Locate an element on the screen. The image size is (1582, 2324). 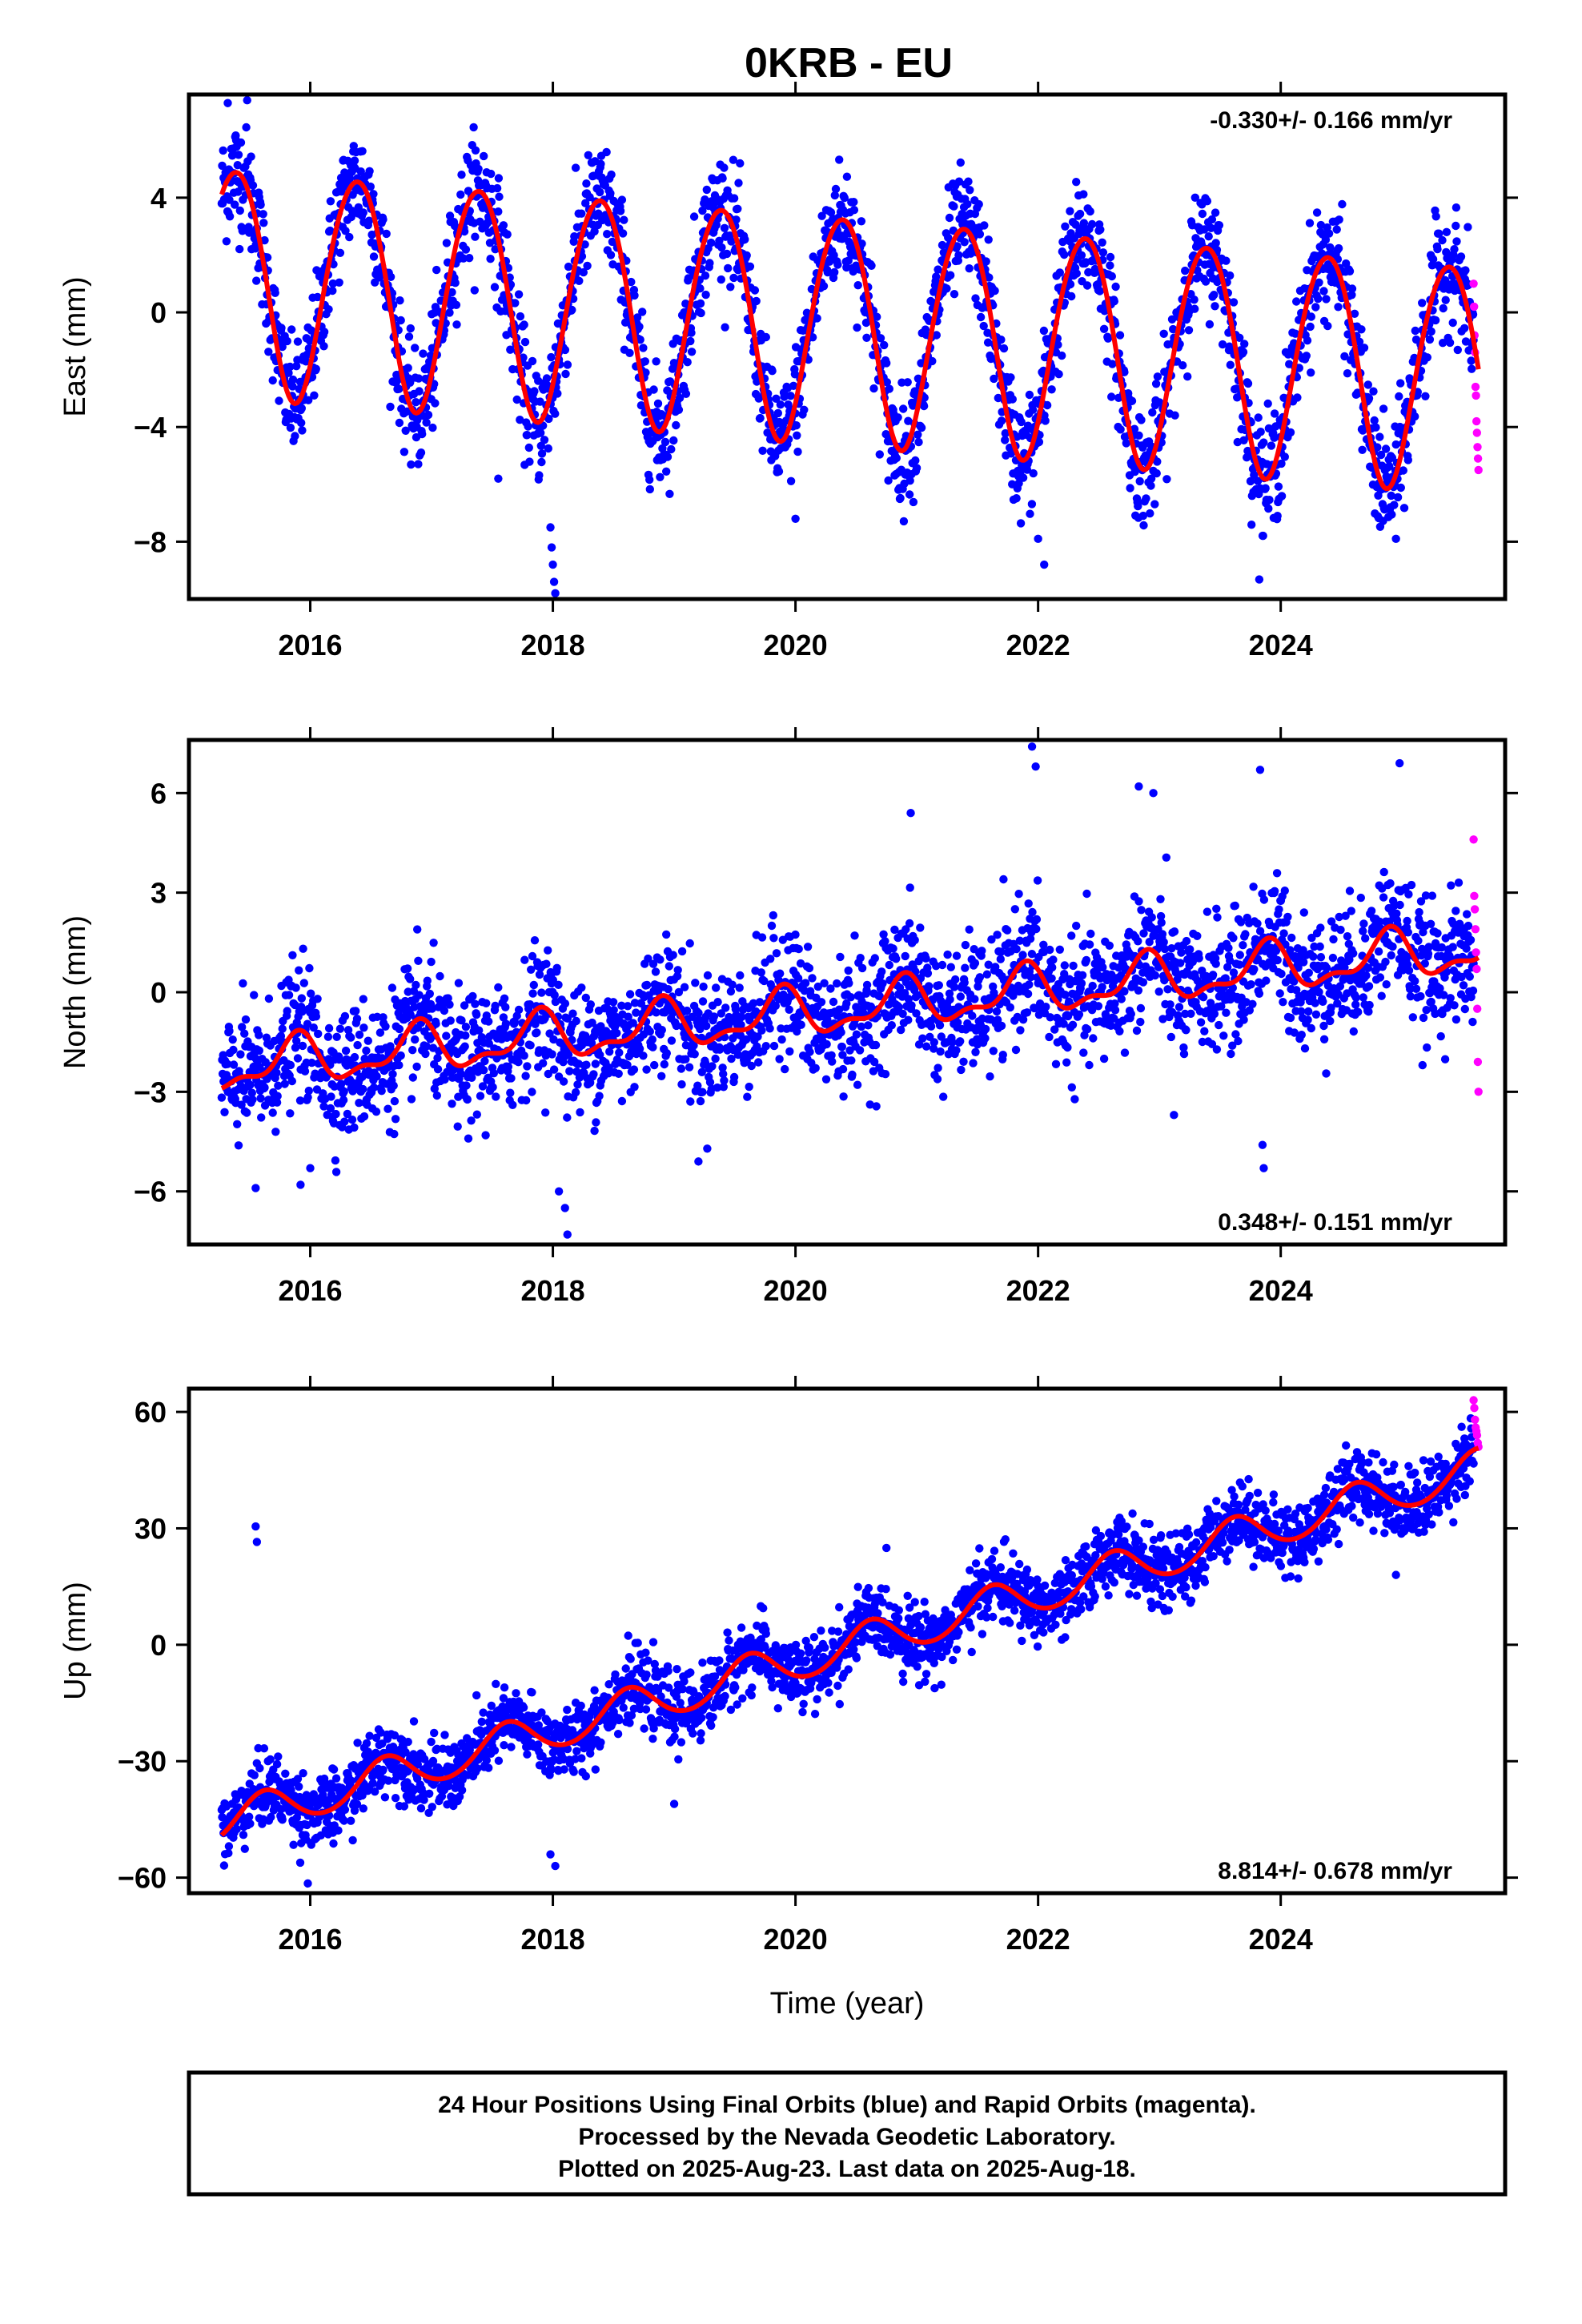
outlier-point is located at coordinates (228, 103).